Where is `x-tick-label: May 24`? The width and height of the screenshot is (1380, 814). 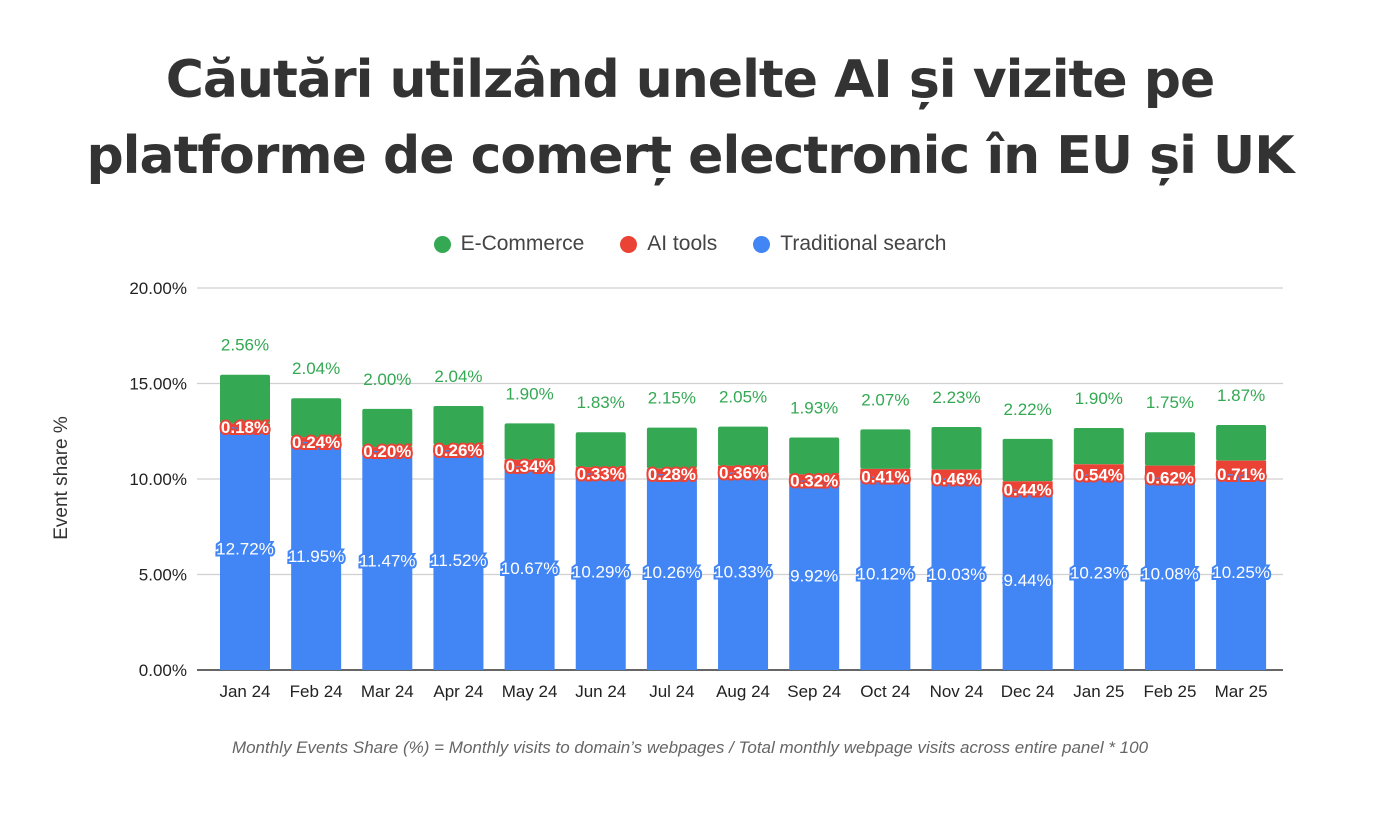
x-tick-label: May 24 is located at coordinates (530, 691).